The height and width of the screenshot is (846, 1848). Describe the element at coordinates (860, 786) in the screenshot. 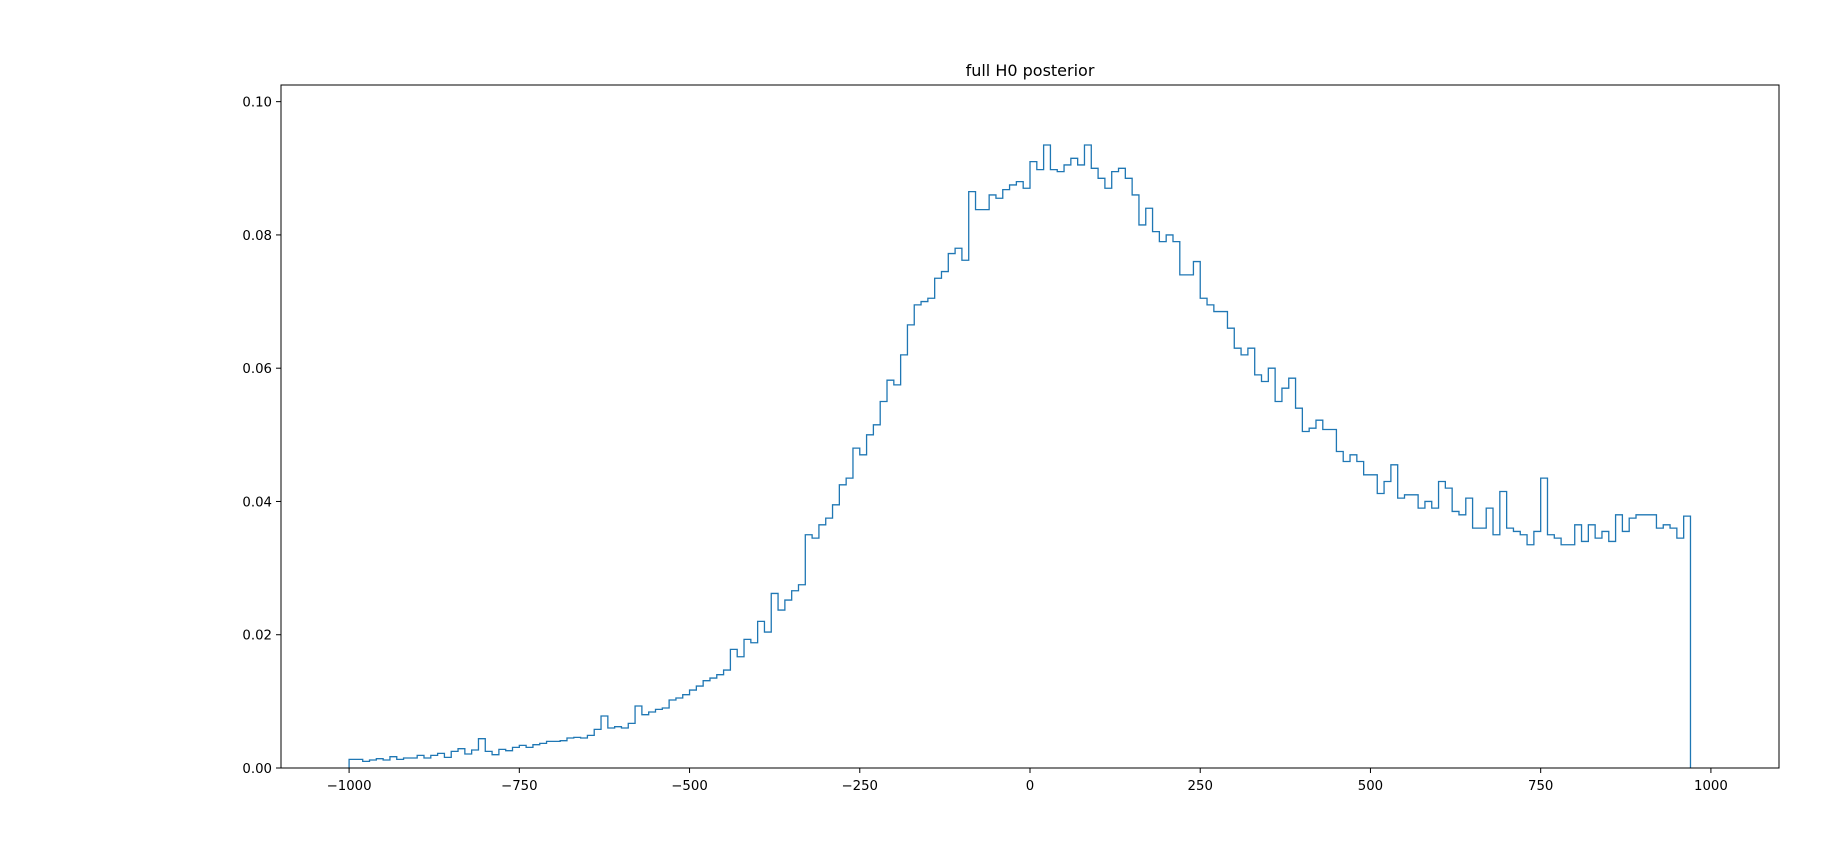

I see `x-tick-label: −250` at that location.